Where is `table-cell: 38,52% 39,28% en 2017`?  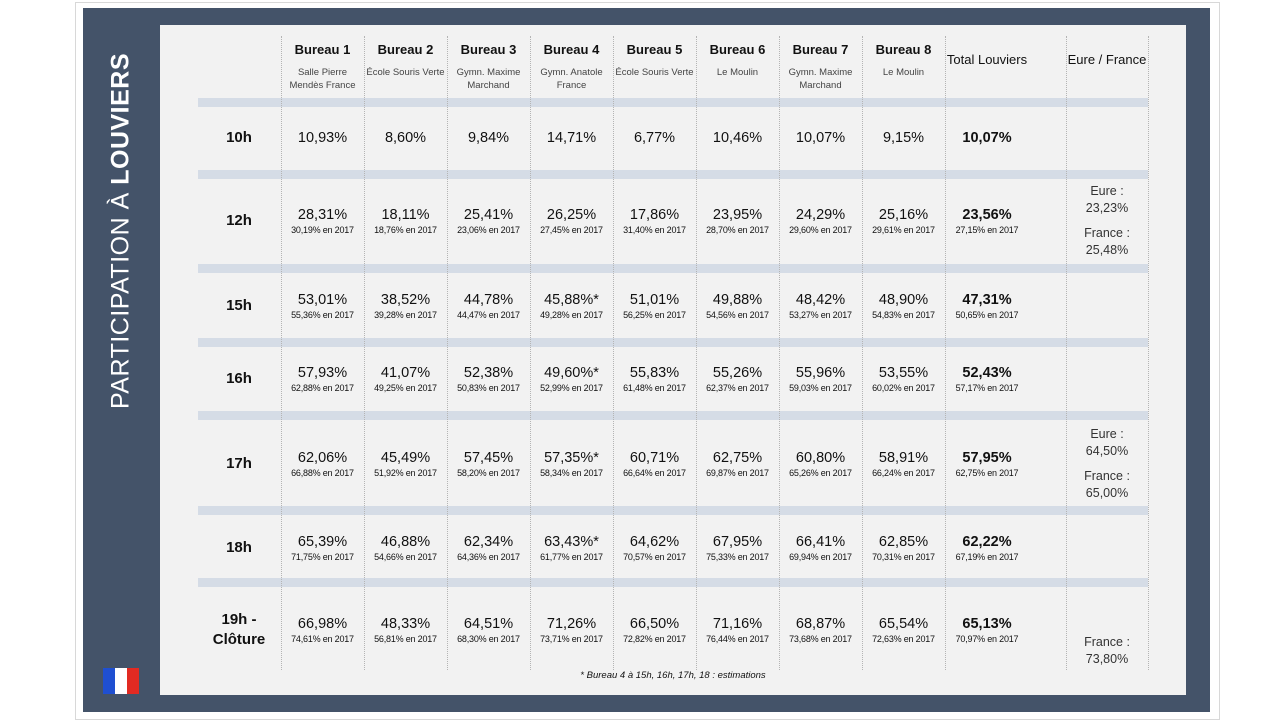 table-cell: 38,52% 39,28% en 2017 is located at coordinates (405, 306).